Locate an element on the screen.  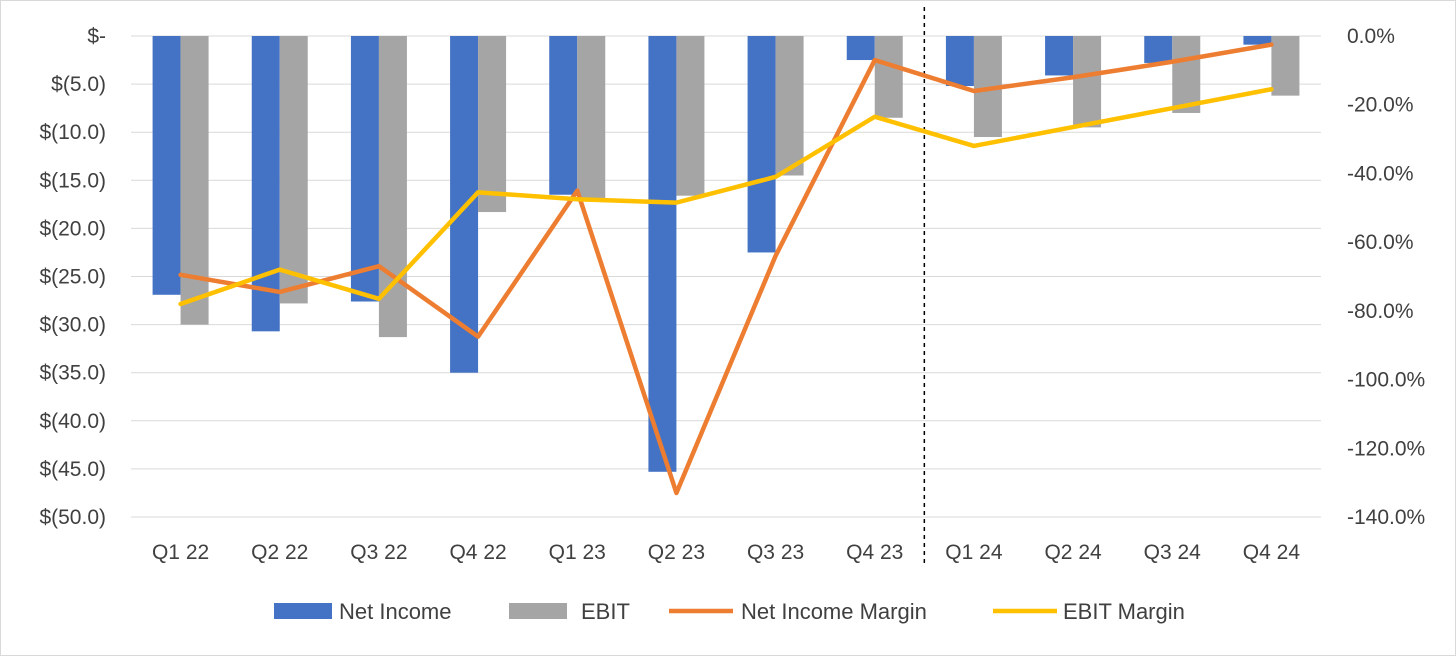
x-axis-tick-label: Q4 24 is located at coordinates (1272, 552).